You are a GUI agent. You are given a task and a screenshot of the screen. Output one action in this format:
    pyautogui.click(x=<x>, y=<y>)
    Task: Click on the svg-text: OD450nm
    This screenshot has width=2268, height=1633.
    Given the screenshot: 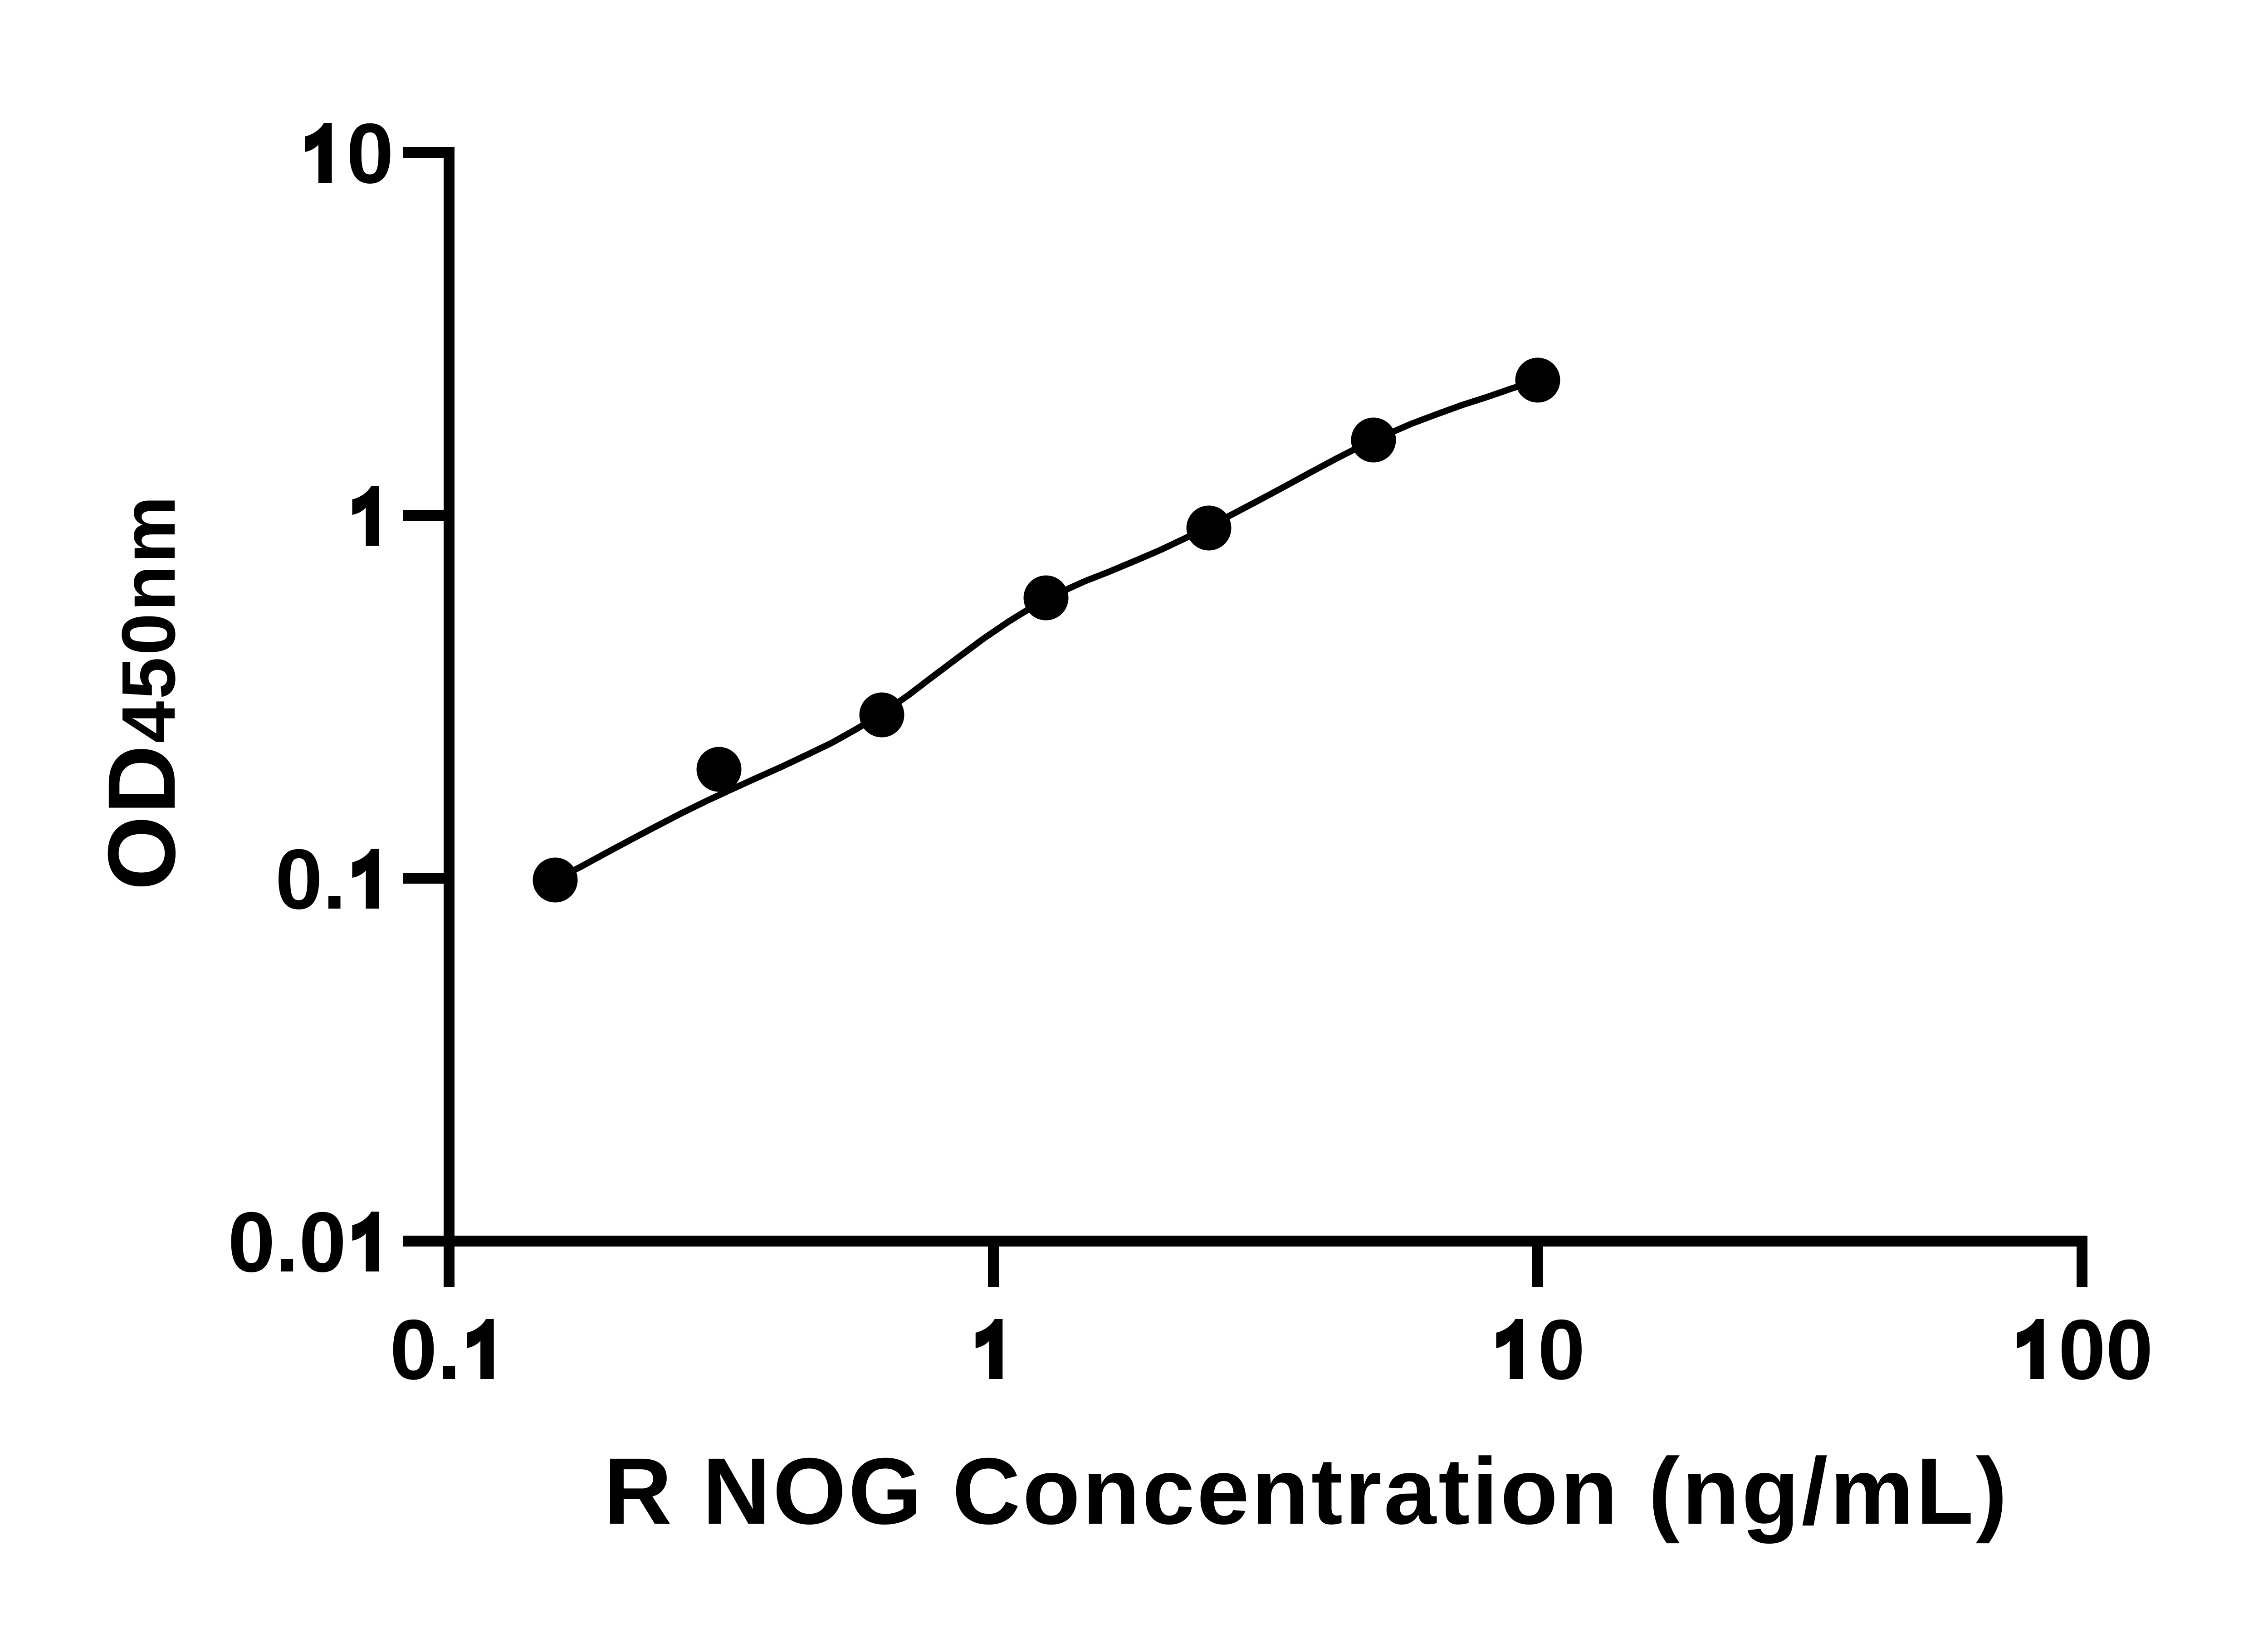 What is the action you would take?
    pyautogui.click(x=141, y=692)
    